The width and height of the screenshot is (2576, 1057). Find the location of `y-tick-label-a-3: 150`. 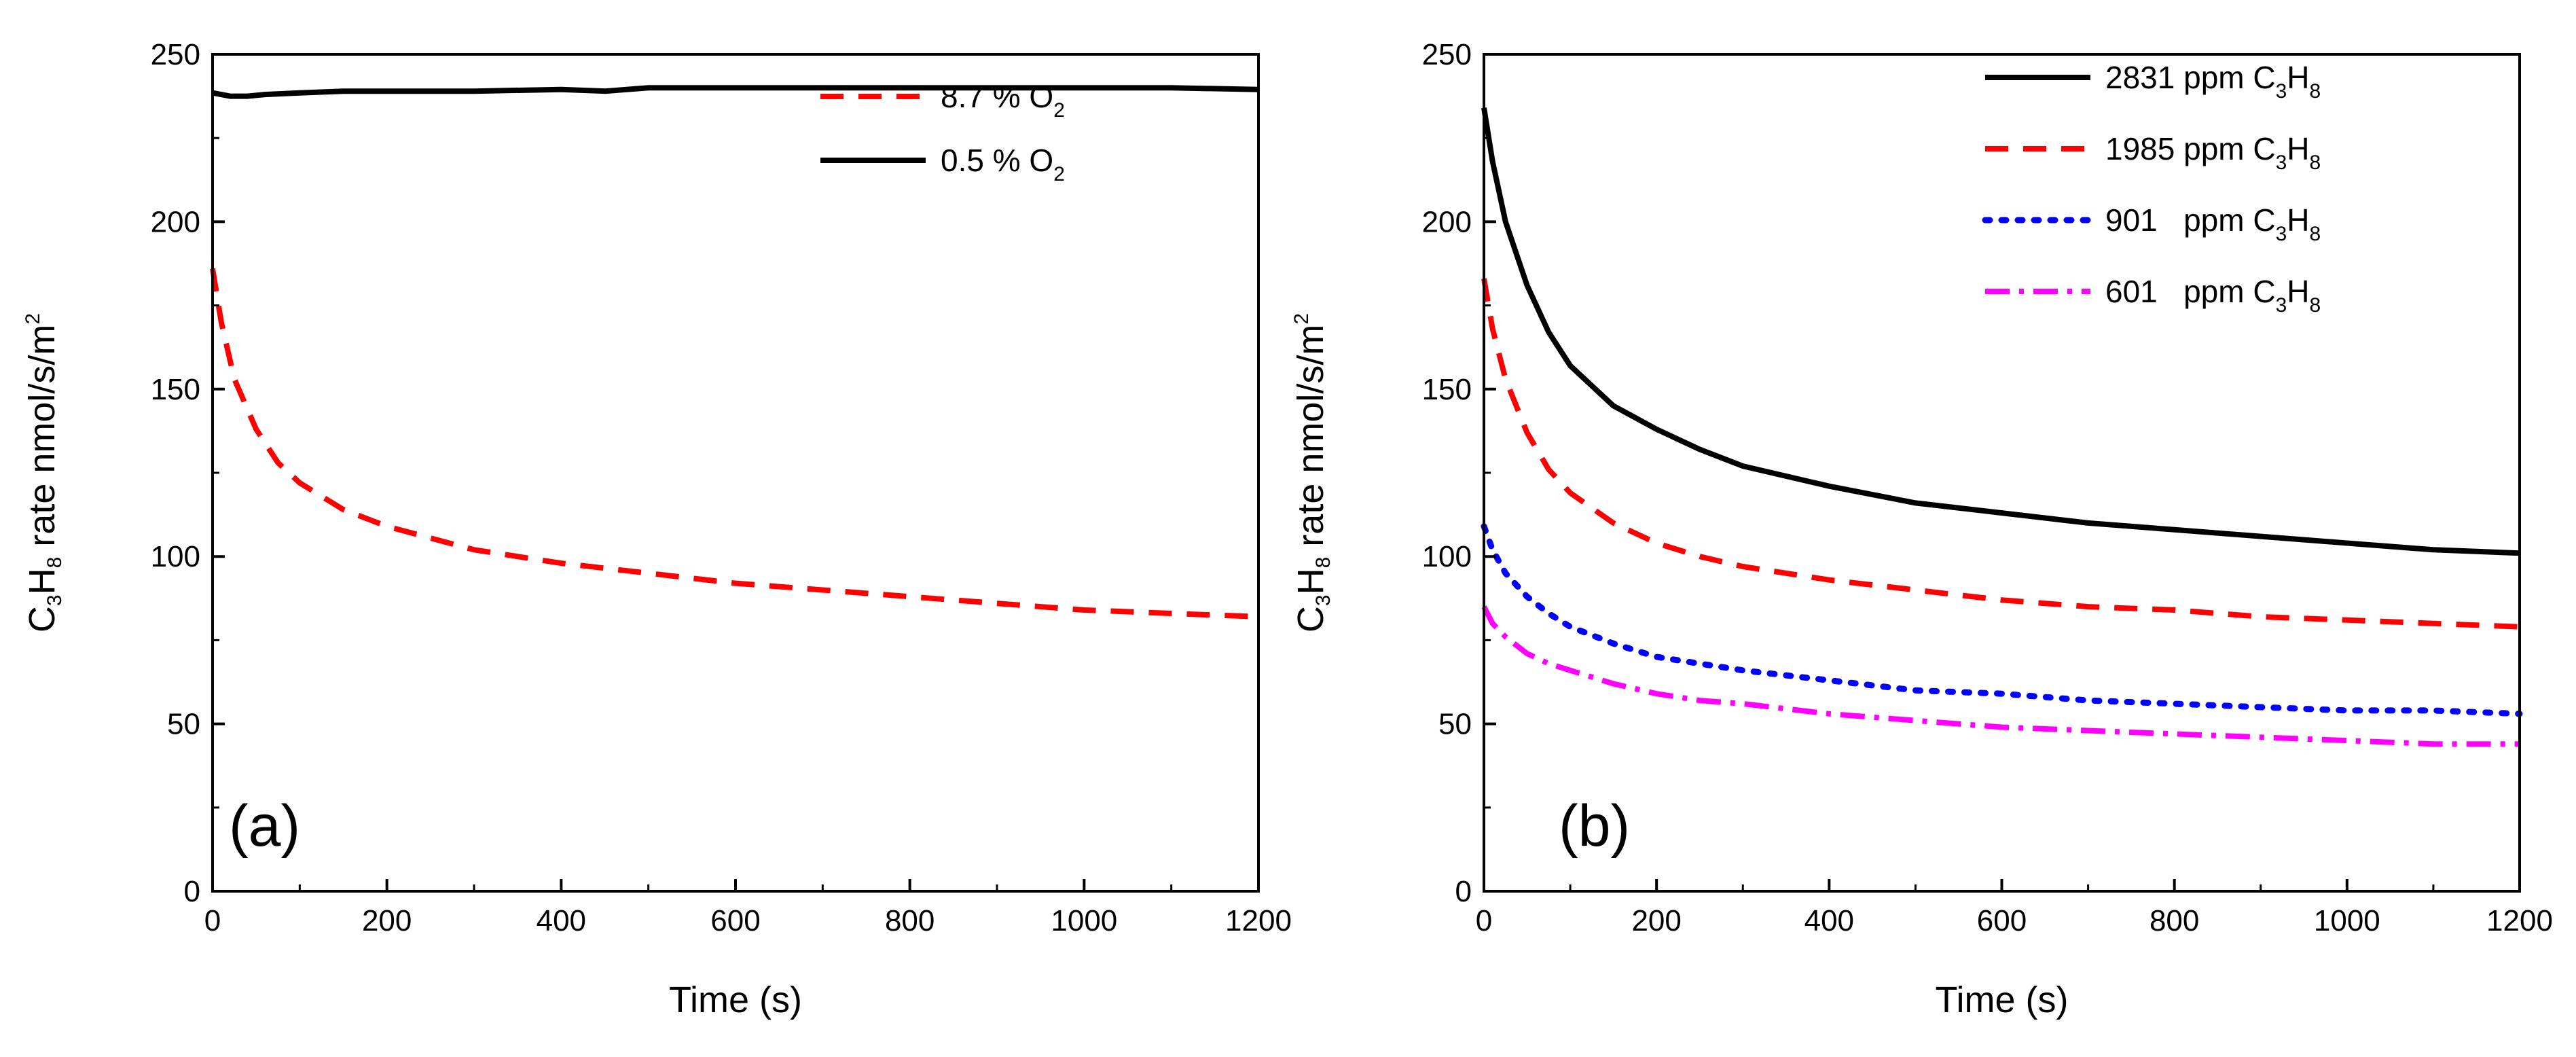

y-tick-label-a-3: 150 is located at coordinates (175, 389).